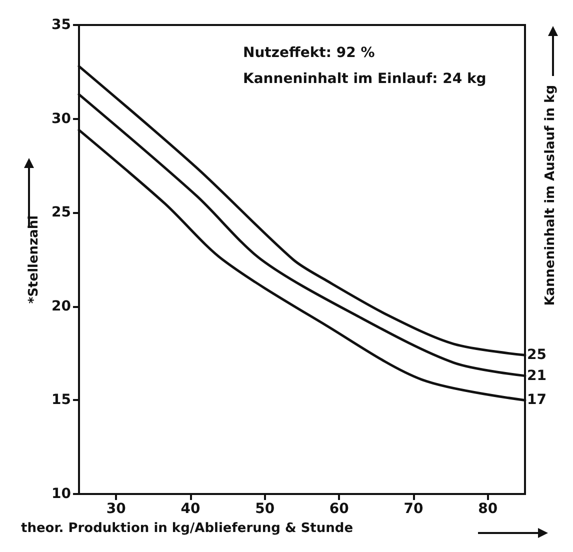  Describe the element at coordinates (61, 25) in the screenshot. I see `y-tick-label: 35` at that location.